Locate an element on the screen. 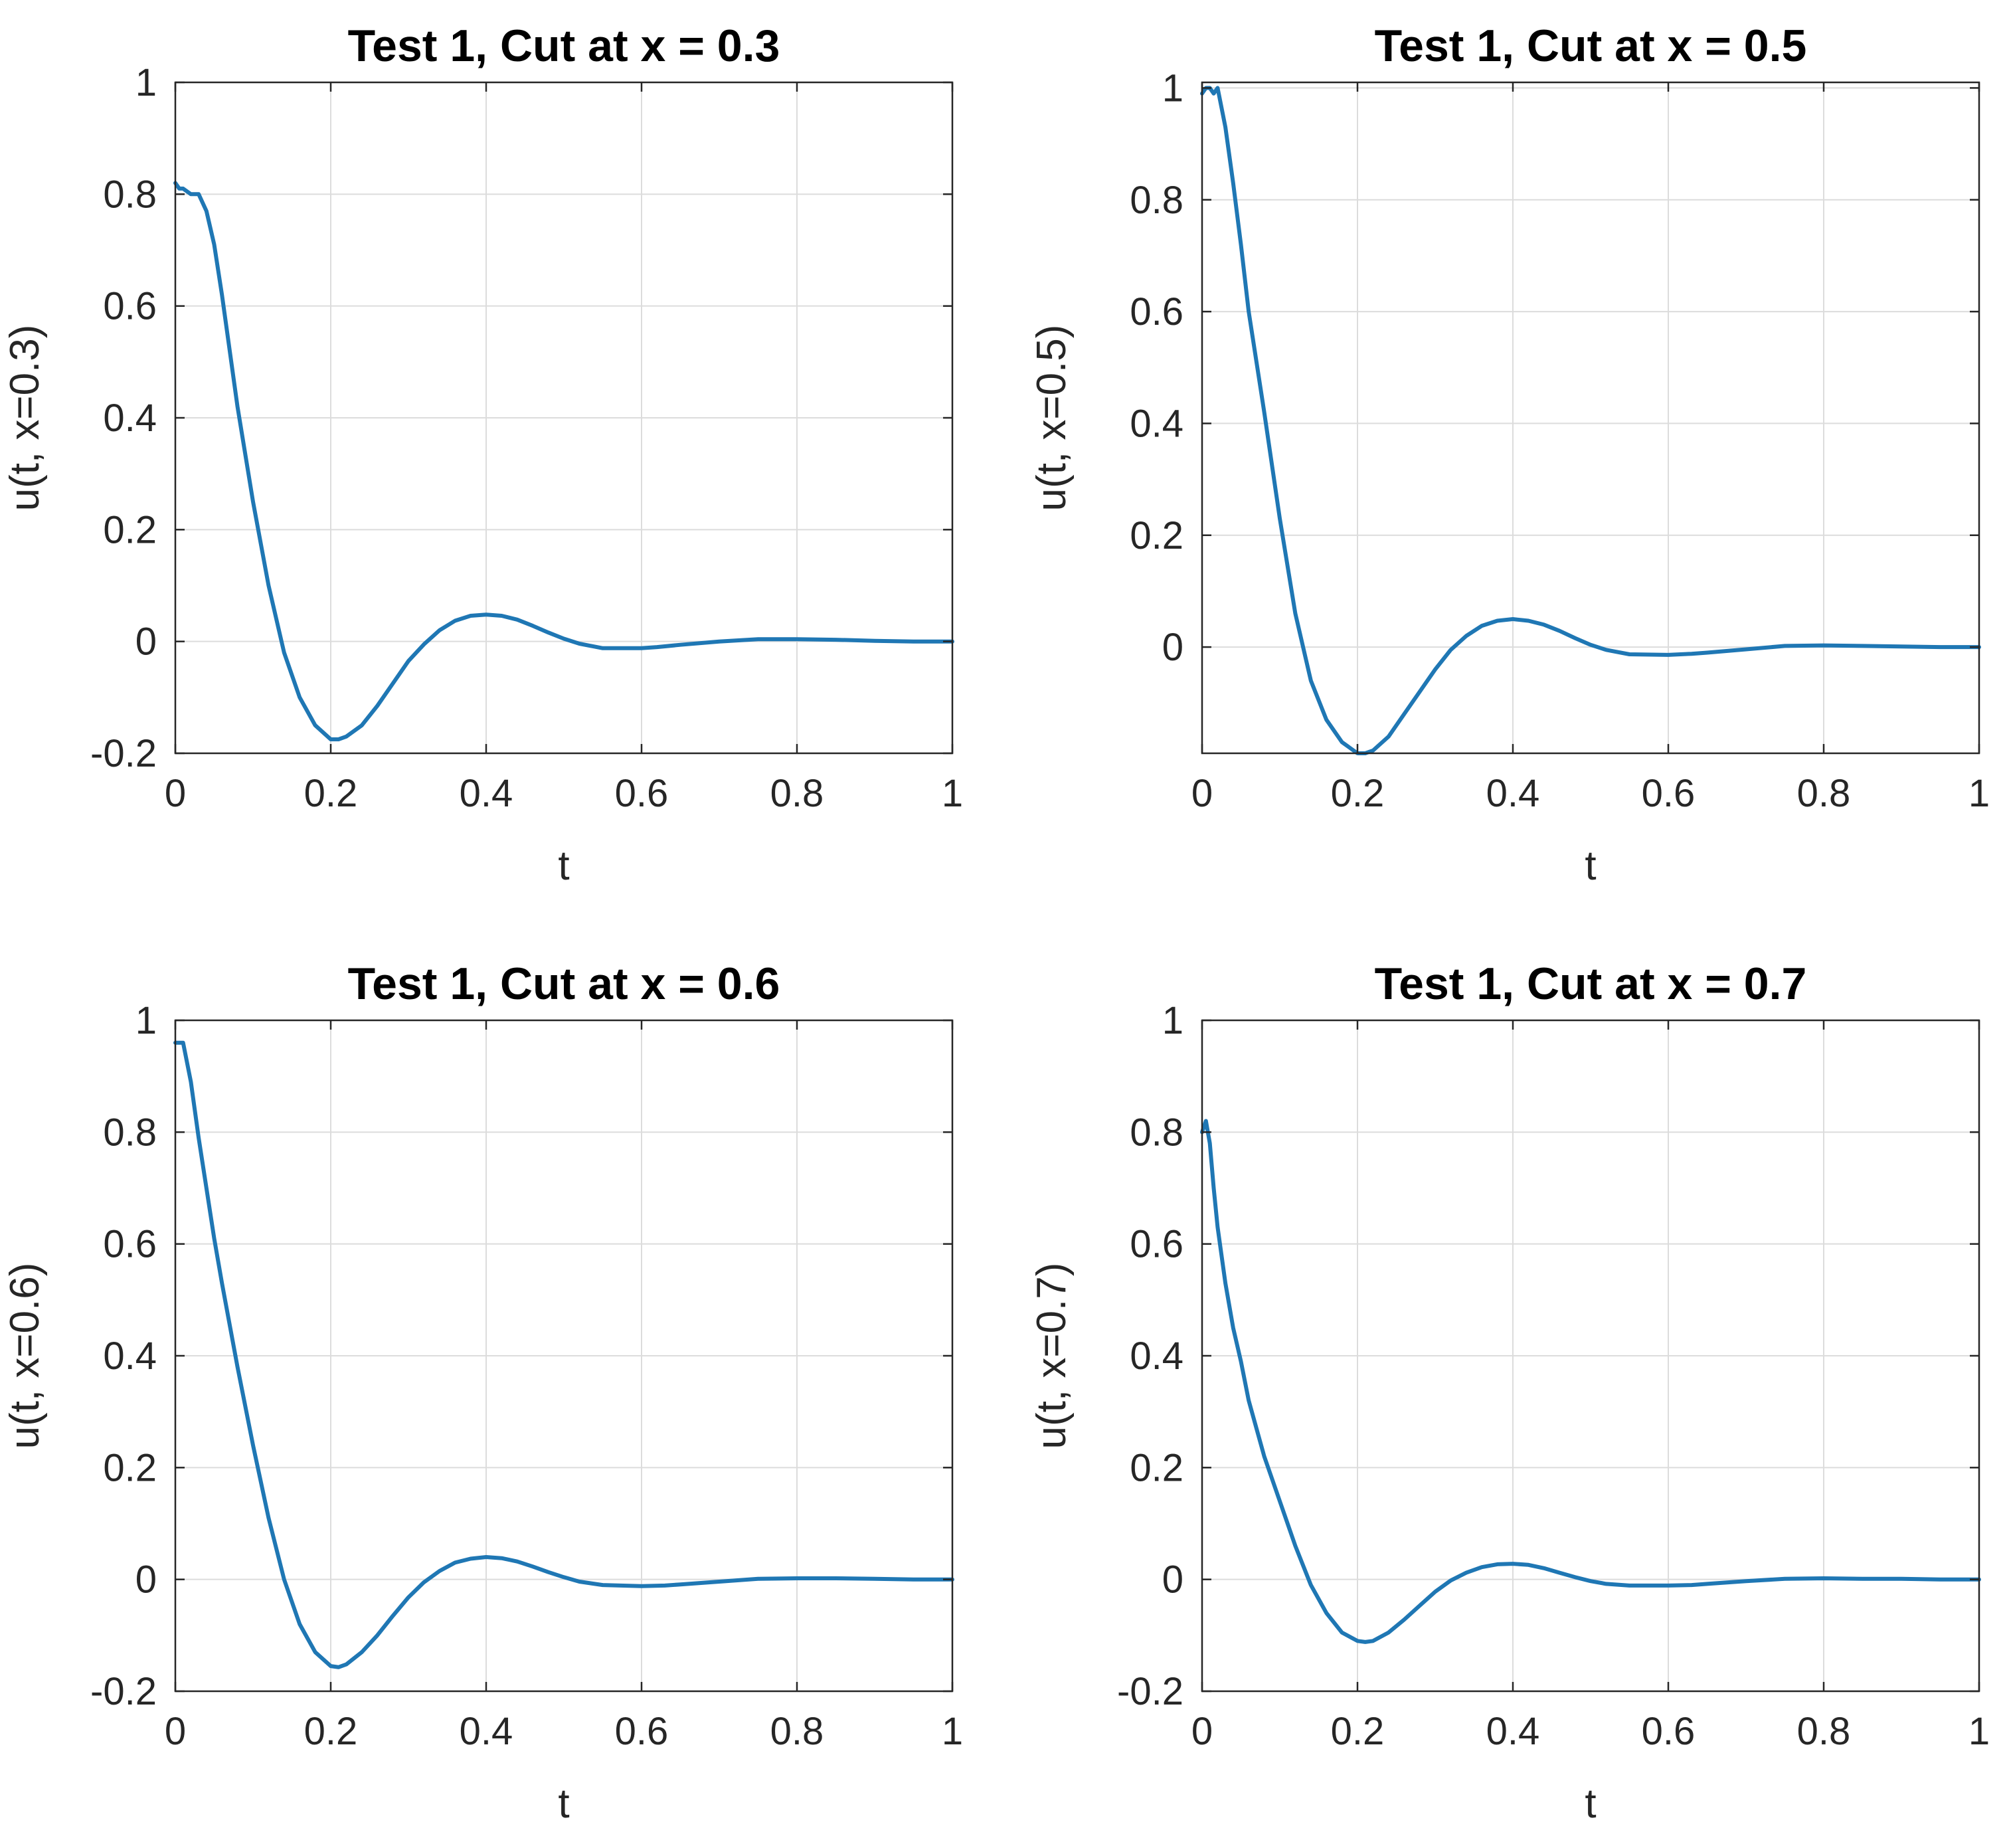 This screenshot has height=1848, width=2007. x-tick-label: 0.6 is located at coordinates (1669, 793).